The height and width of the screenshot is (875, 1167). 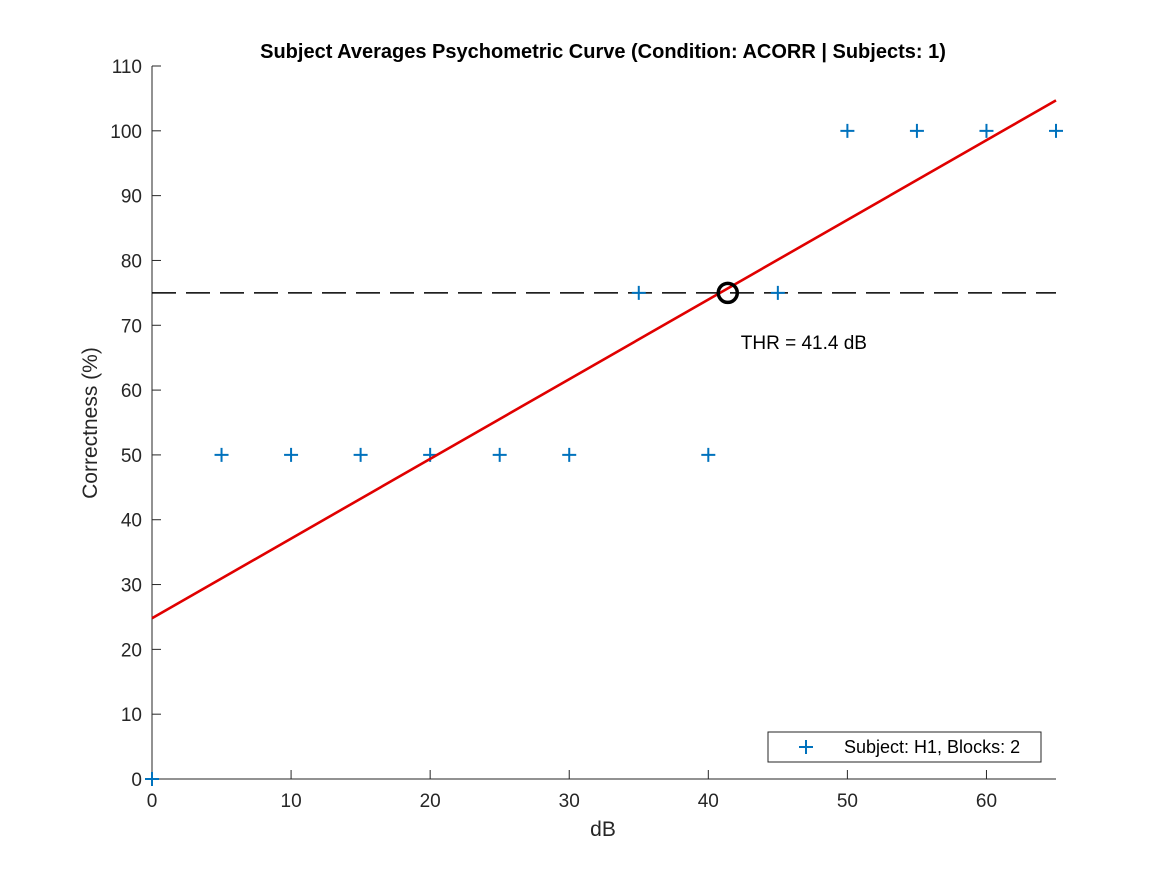 What do you see at coordinates (131, 586) in the screenshot?
I see `y-tick-label: 30` at bounding box center [131, 586].